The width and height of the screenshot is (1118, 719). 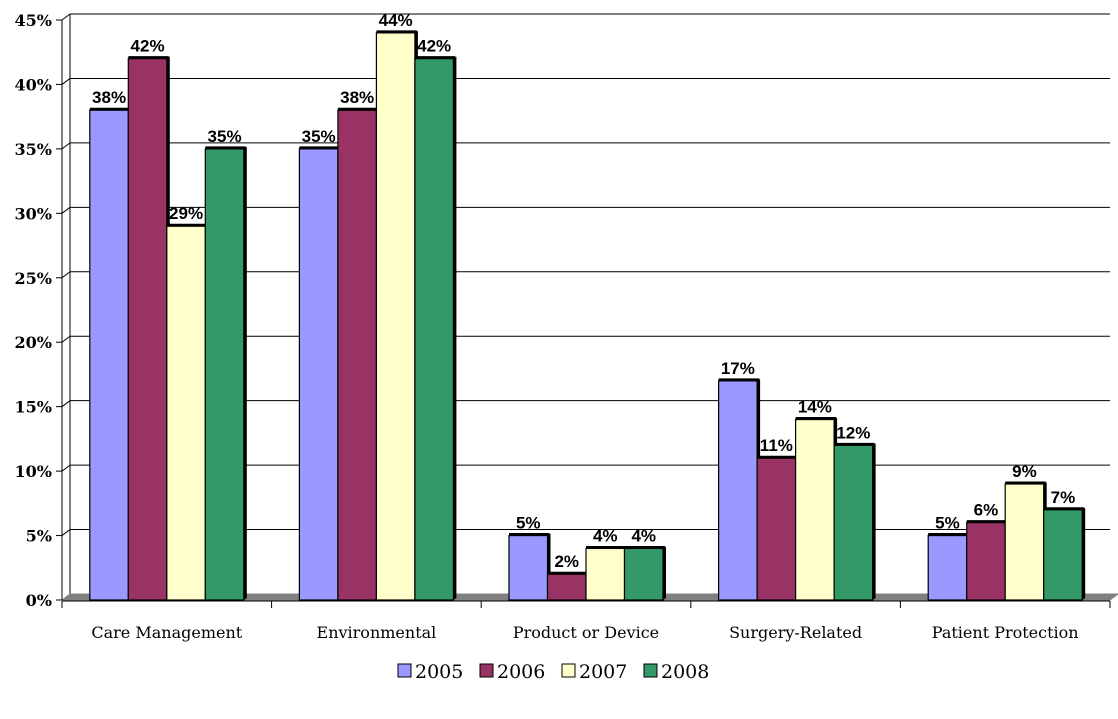 What do you see at coordinates (166, 632) in the screenshot?
I see `x-tick-label: Care Management` at bounding box center [166, 632].